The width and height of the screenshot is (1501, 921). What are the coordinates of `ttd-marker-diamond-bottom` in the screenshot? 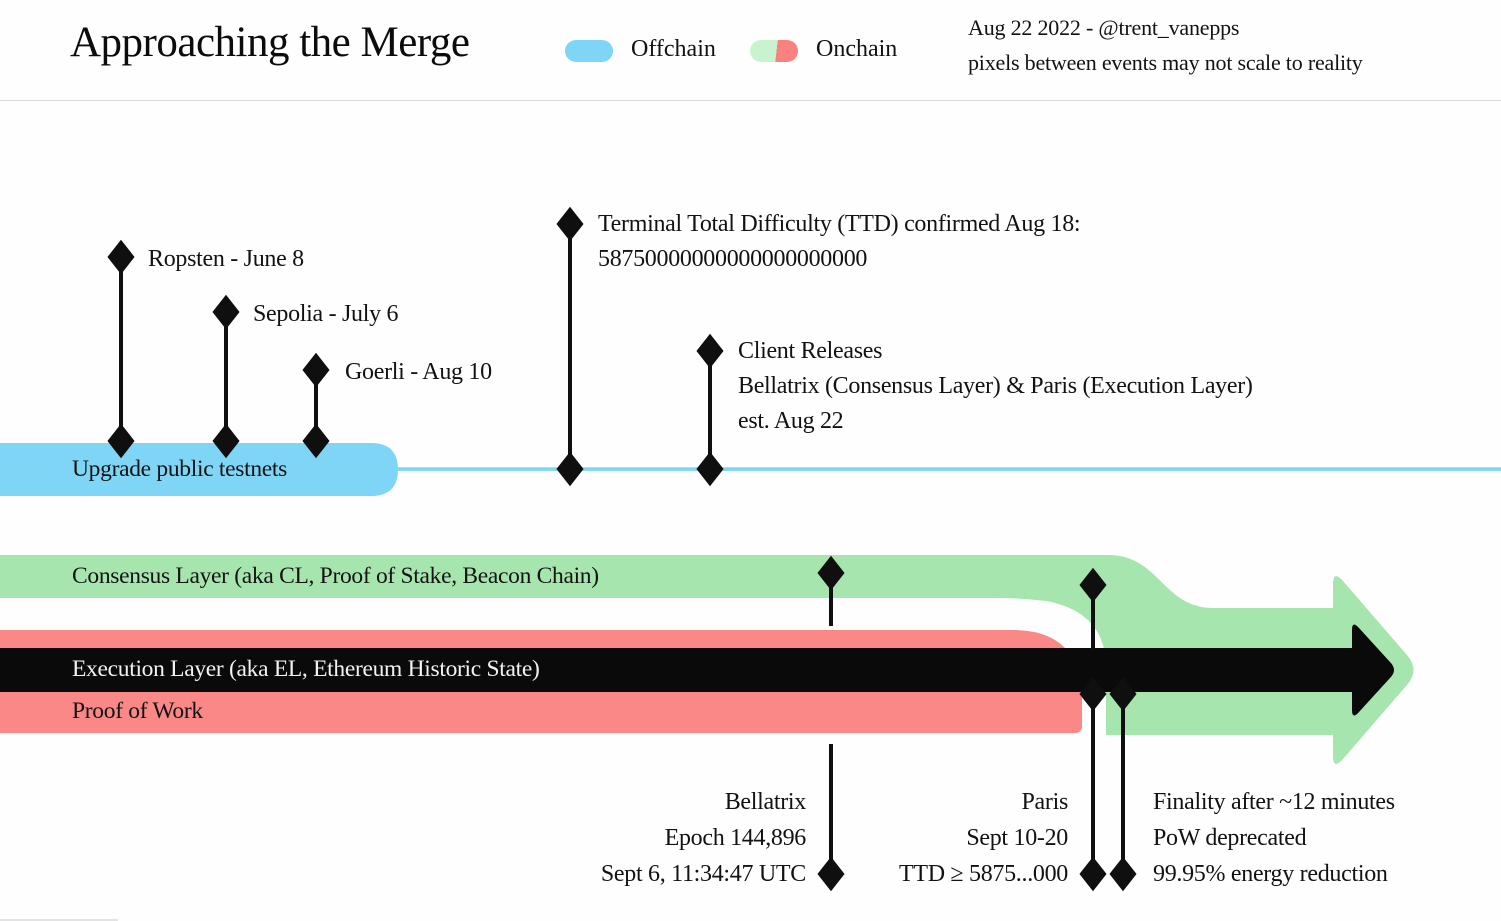 It's located at (570, 469).